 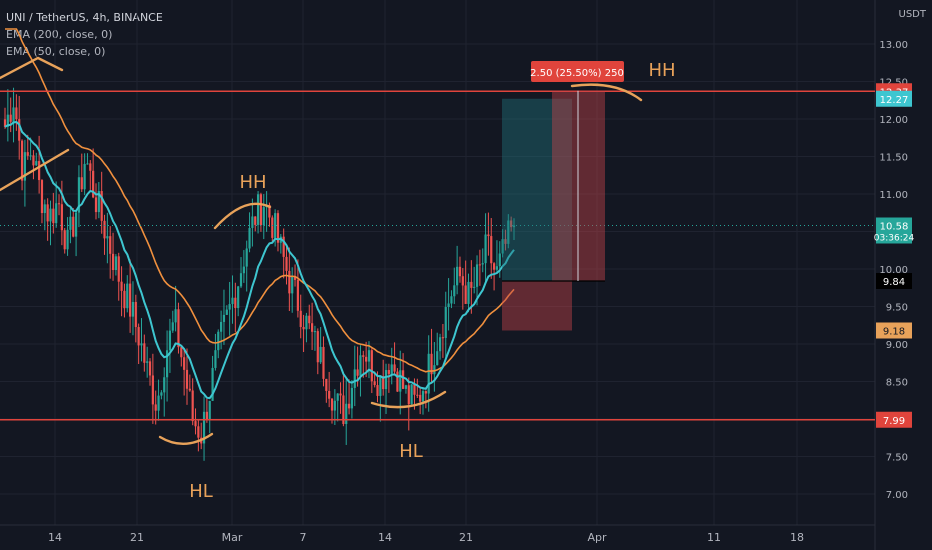 What do you see at coordinates (84, 17) in the screenshot?
I see `legend-symbol: UNI / TetherUS, 4h, BINANCE` at bounding box center [84, 17].